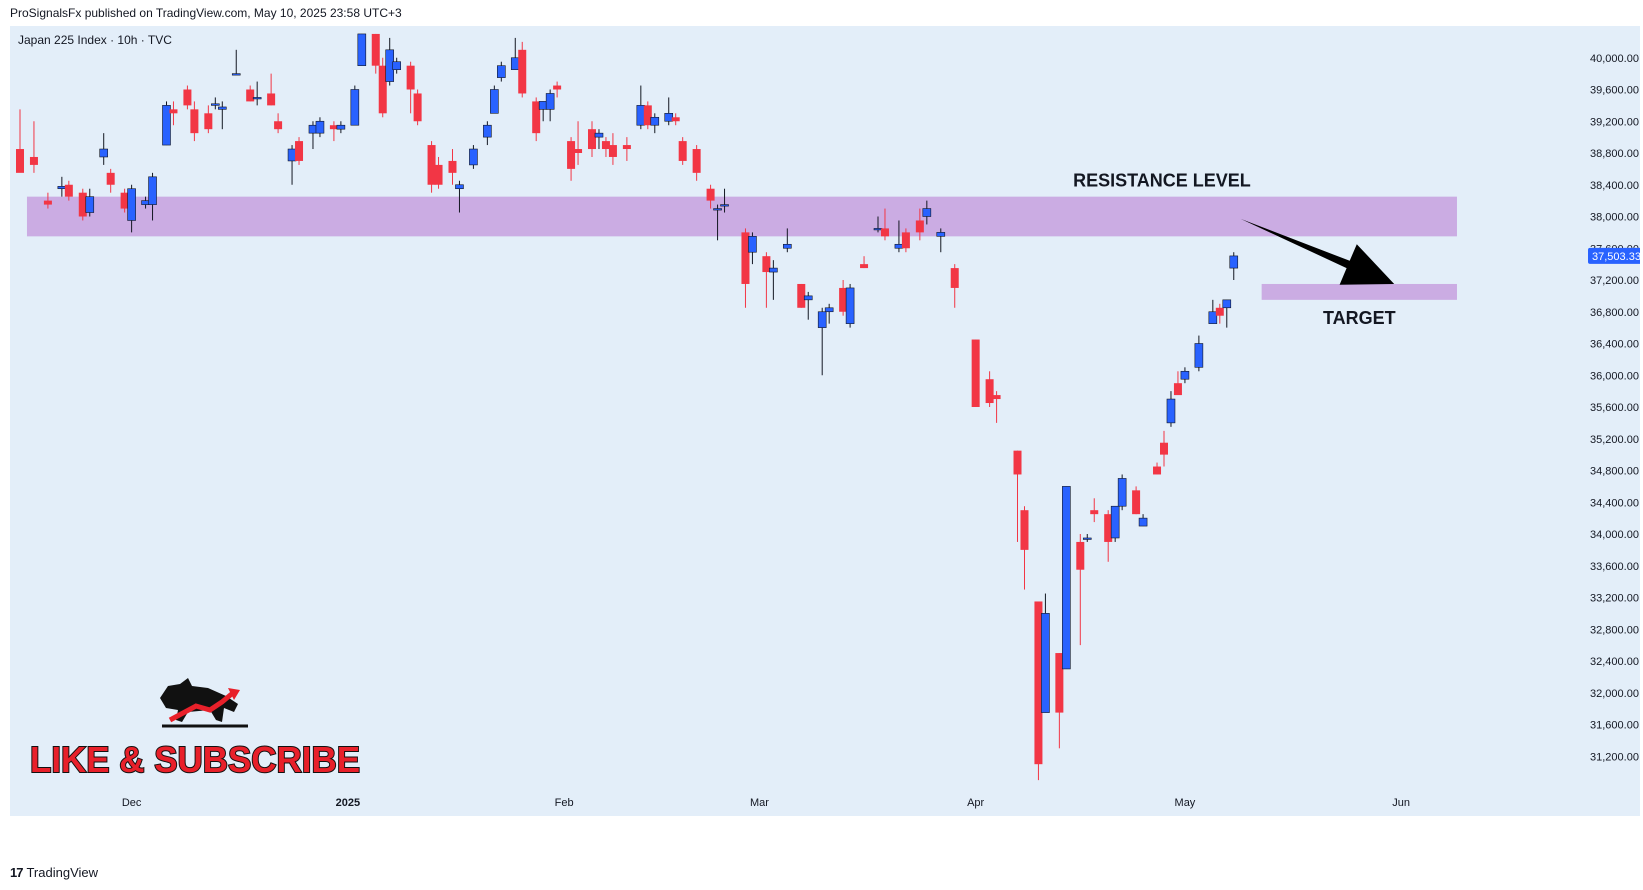  Describe the element at coordinates (54, 872) in the screenshot. I see `tradingview-footer: 17 TradingView` at that location.